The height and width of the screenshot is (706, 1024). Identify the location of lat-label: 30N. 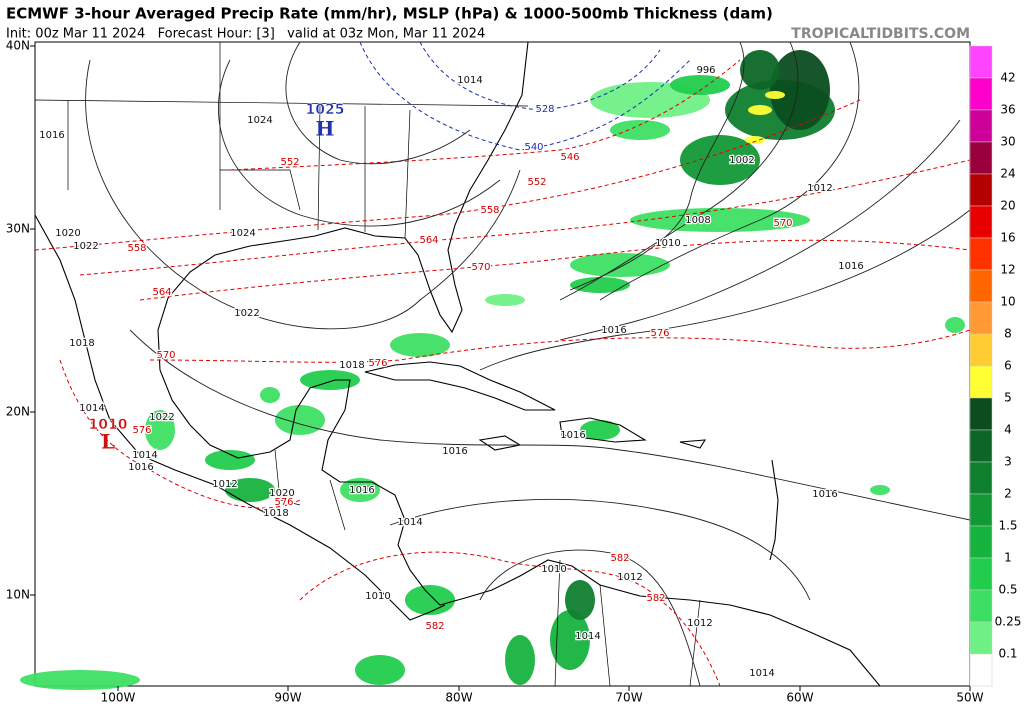
(18, 229).